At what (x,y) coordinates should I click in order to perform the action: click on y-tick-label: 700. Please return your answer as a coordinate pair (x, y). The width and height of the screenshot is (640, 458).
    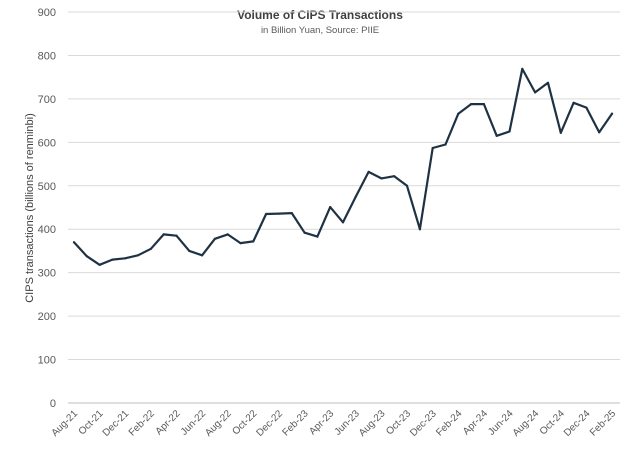
    Looking at the image, I should click on (47, 100).